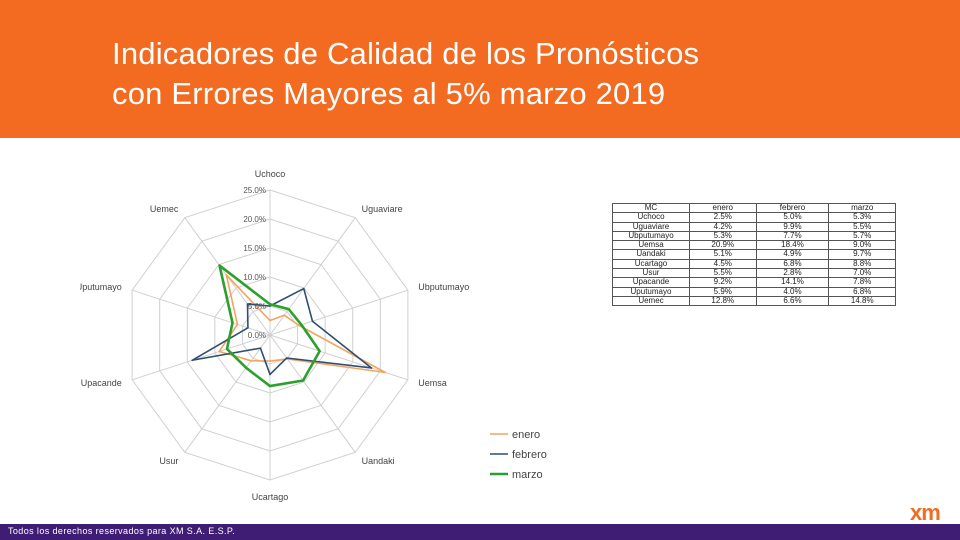 This screenshot has height=540, width=960. I want to click on xm-logo: xm, so click(925, 512).